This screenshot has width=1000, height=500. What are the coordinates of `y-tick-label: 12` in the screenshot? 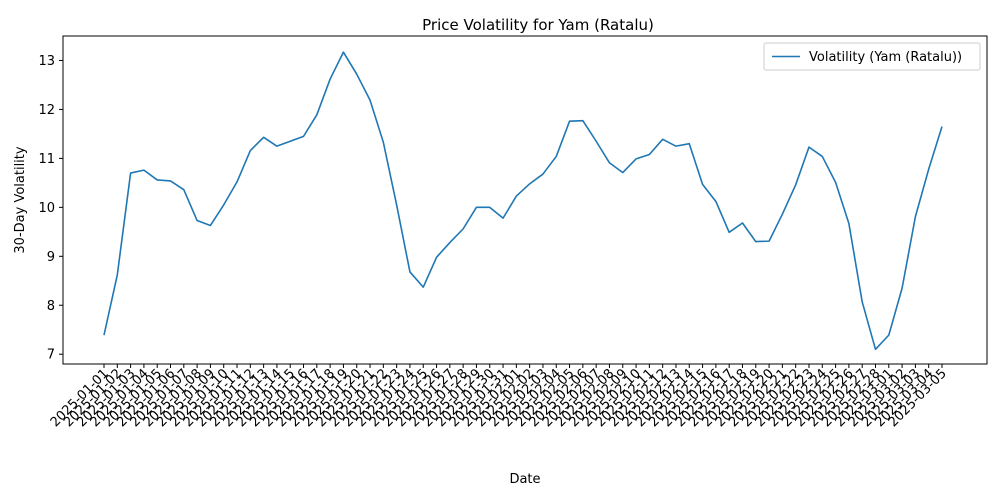 It's located at (46, 110).